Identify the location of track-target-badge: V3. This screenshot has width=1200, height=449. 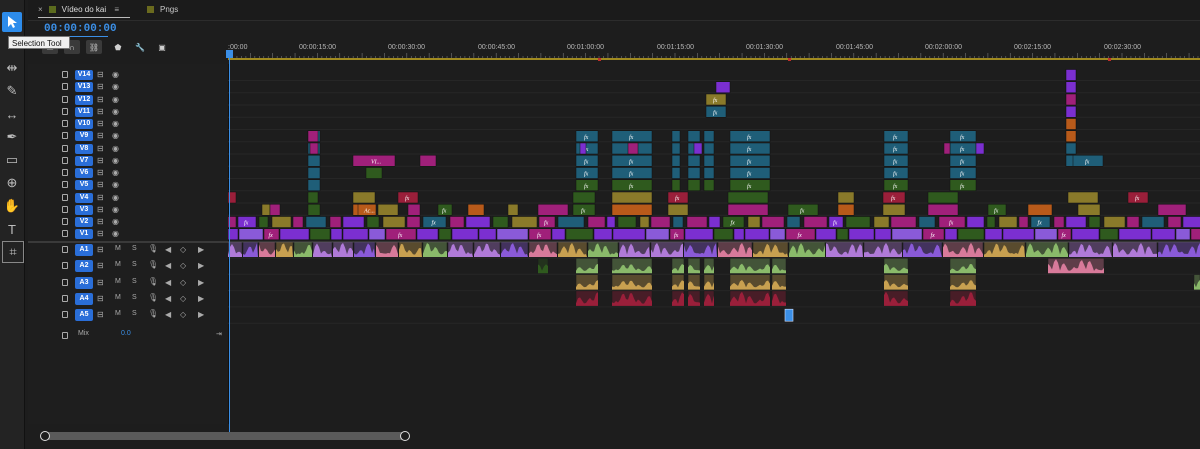
(84, 209).